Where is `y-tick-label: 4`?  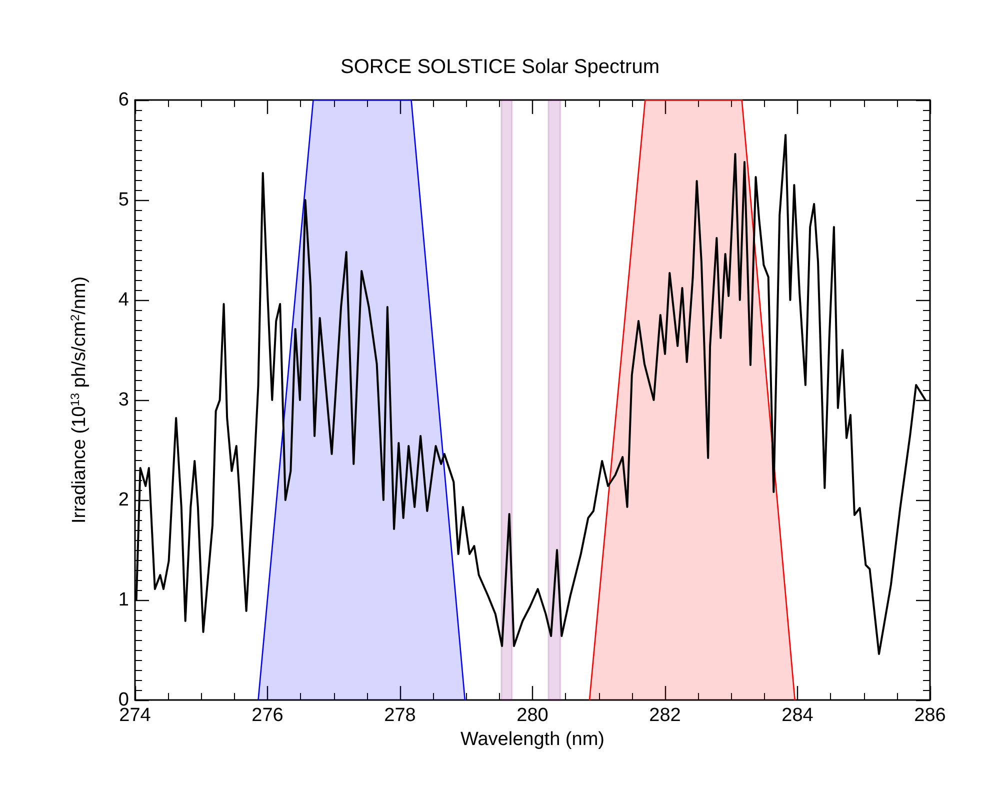 y-tick-label: 4 is located at coordinates (124, 300).